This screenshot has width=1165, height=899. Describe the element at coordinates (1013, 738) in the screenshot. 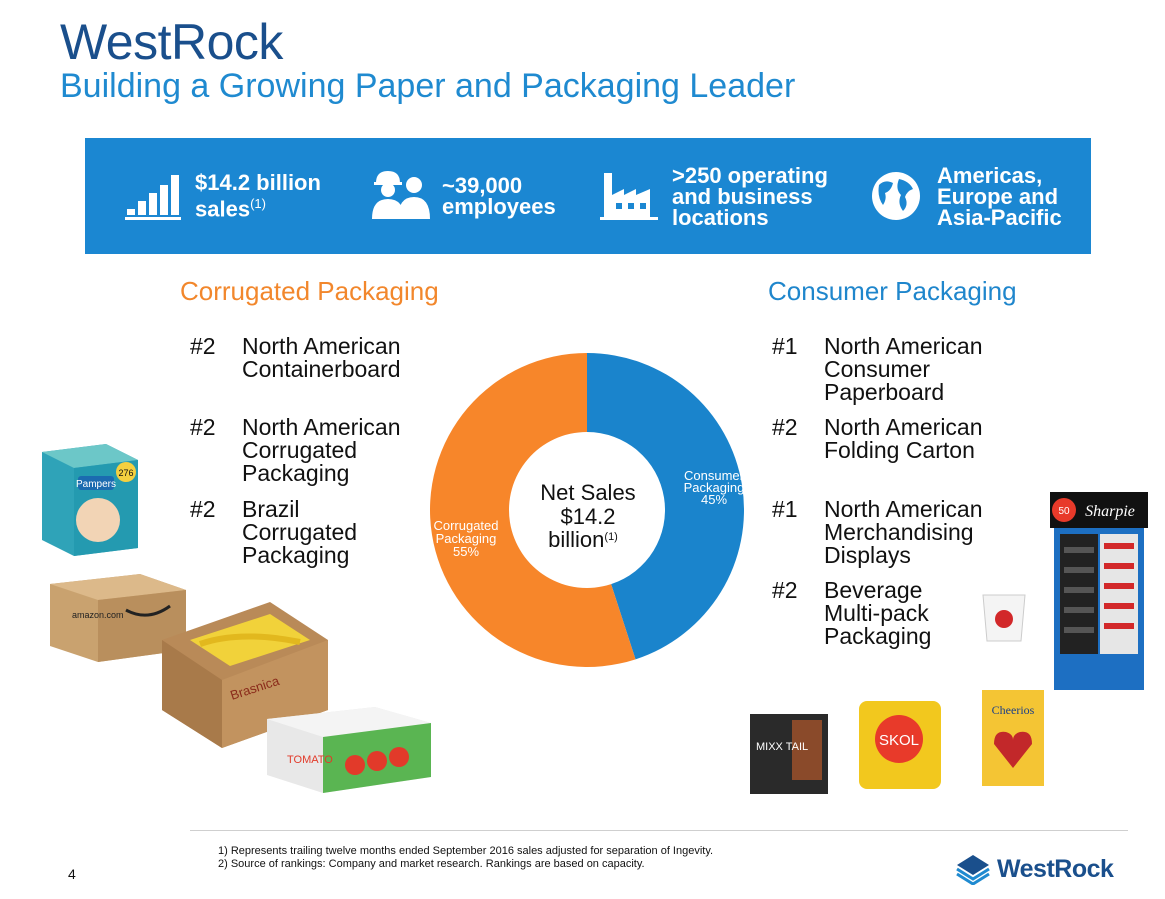

I see `cheerios-box-image: Cheerios` at that location.